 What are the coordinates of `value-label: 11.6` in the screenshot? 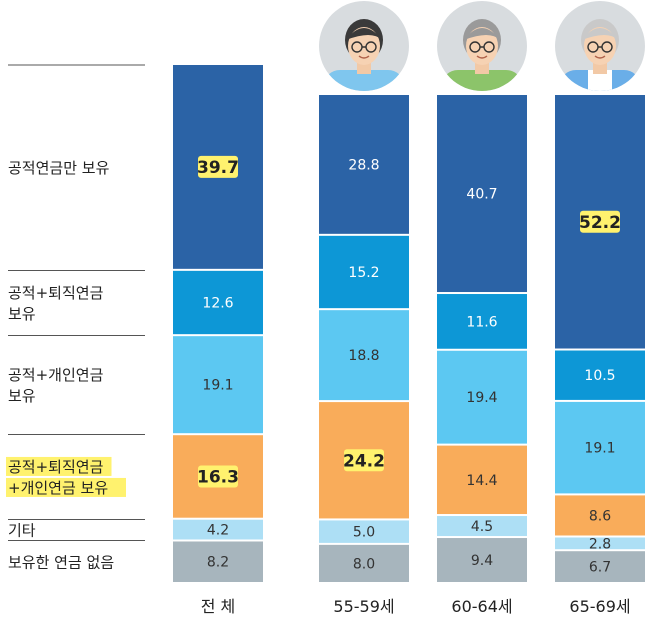 It's located at (481, 322).